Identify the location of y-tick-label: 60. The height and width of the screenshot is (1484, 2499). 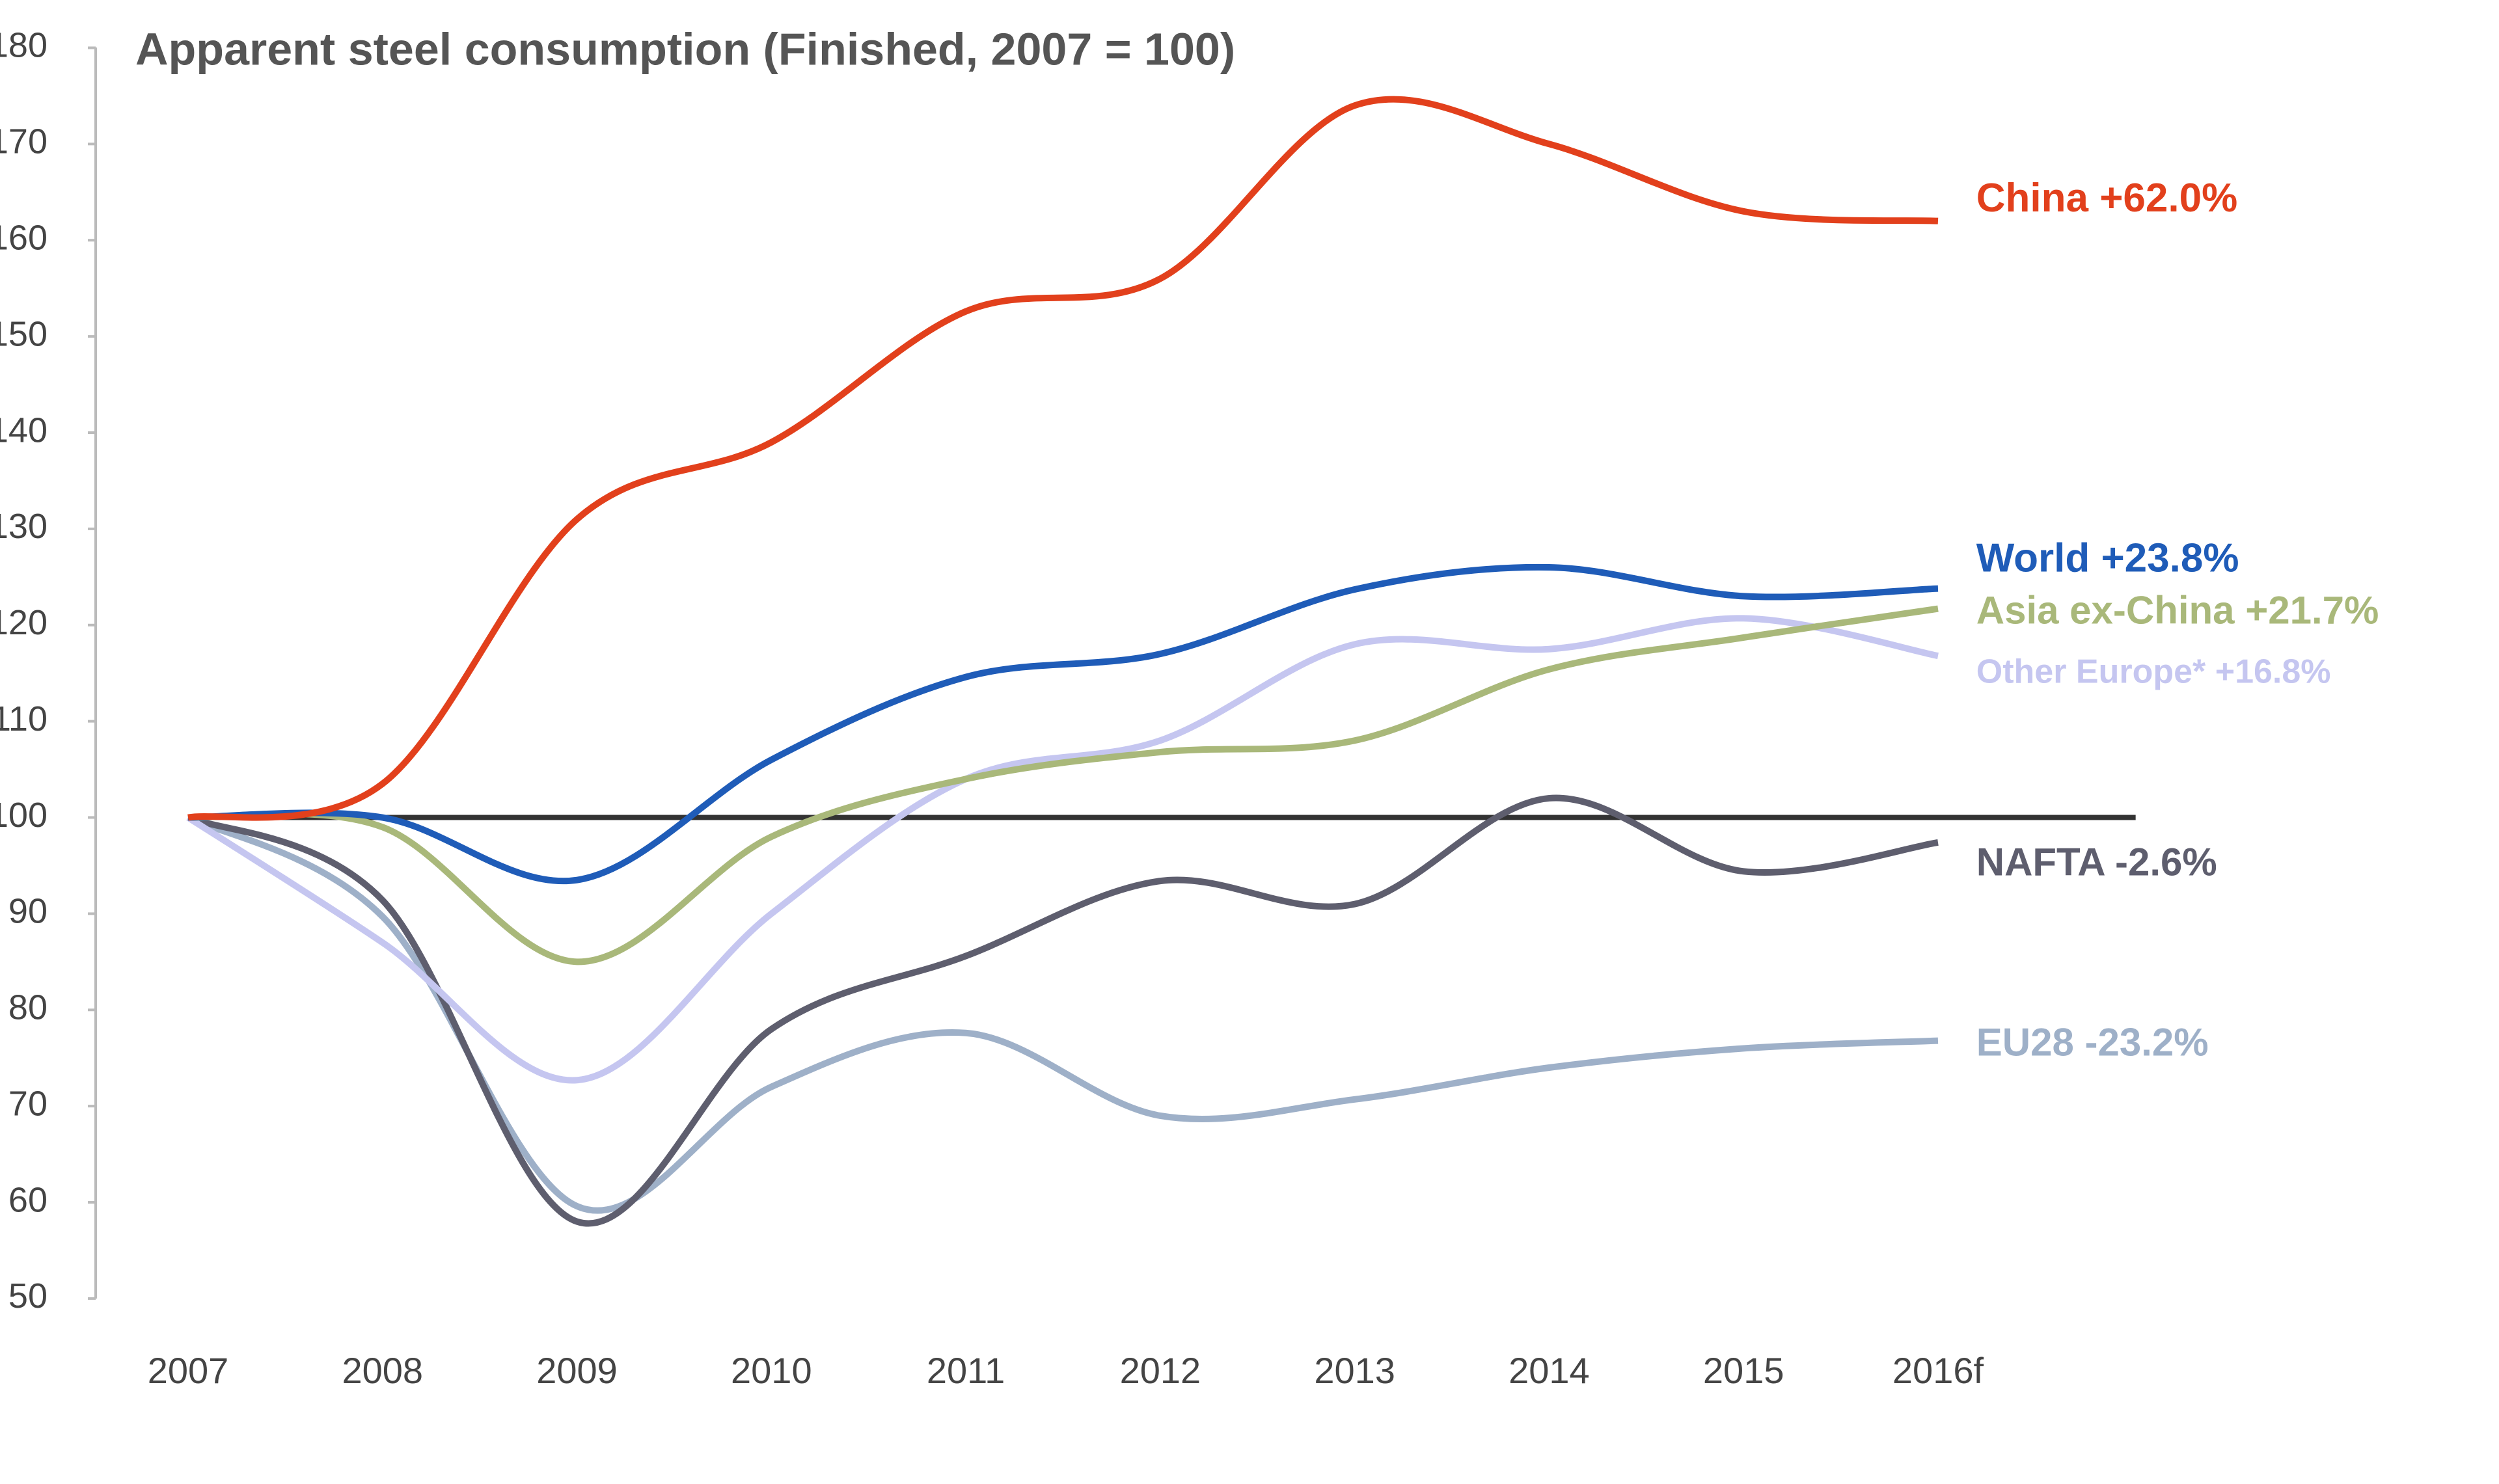
(28, 1199).